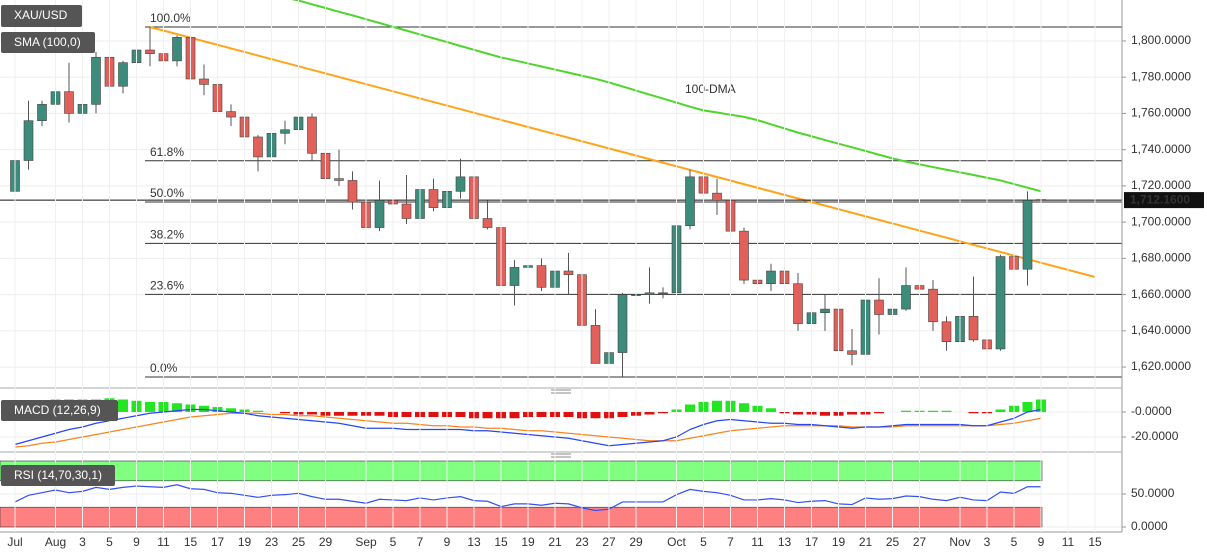 The height and width of the screenshot is (555, 1207). I want to click on fib-label: 38.2%, so click(167, 234).